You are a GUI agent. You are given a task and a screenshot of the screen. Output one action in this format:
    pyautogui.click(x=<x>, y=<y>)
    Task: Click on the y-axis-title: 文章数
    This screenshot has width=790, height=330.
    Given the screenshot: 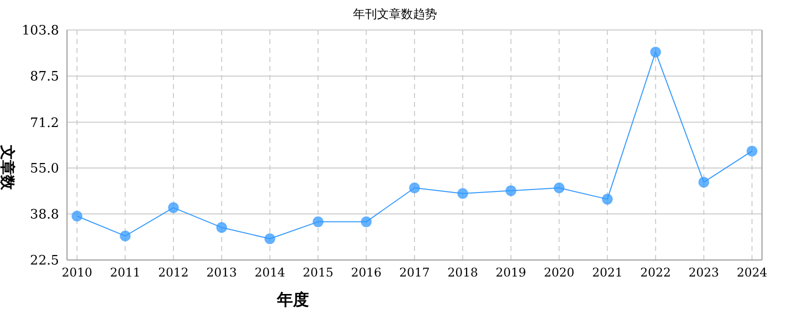 What is the action you would take?
    pyautogui.click(x=8, y=167)
    